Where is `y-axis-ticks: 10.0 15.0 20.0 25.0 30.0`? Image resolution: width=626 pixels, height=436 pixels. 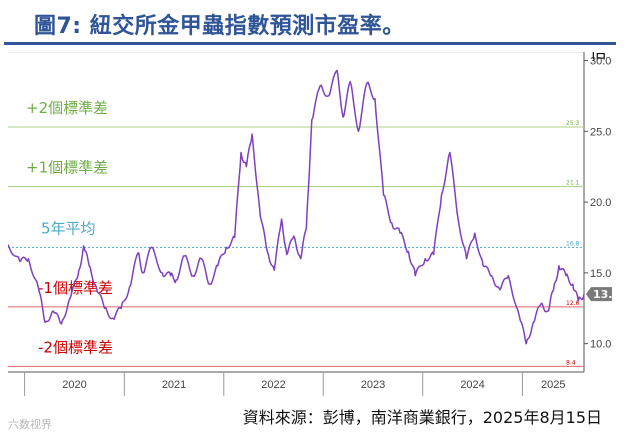
y-axis-ticks: 10.0 15.0 20.0 25.0 30.0 is located at coordinates (597, 203).